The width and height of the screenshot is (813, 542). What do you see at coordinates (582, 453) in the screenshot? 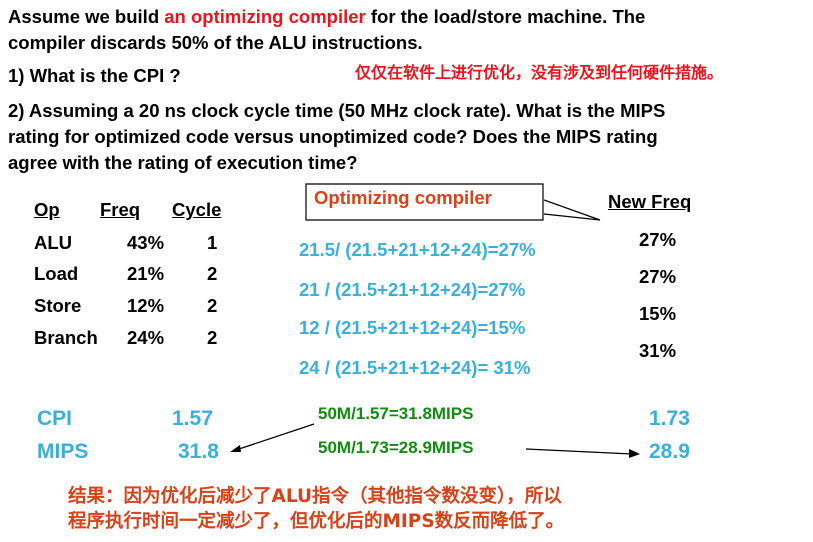
I see `arrow-to-new-mips-icon` at bounding box center [582, 453].